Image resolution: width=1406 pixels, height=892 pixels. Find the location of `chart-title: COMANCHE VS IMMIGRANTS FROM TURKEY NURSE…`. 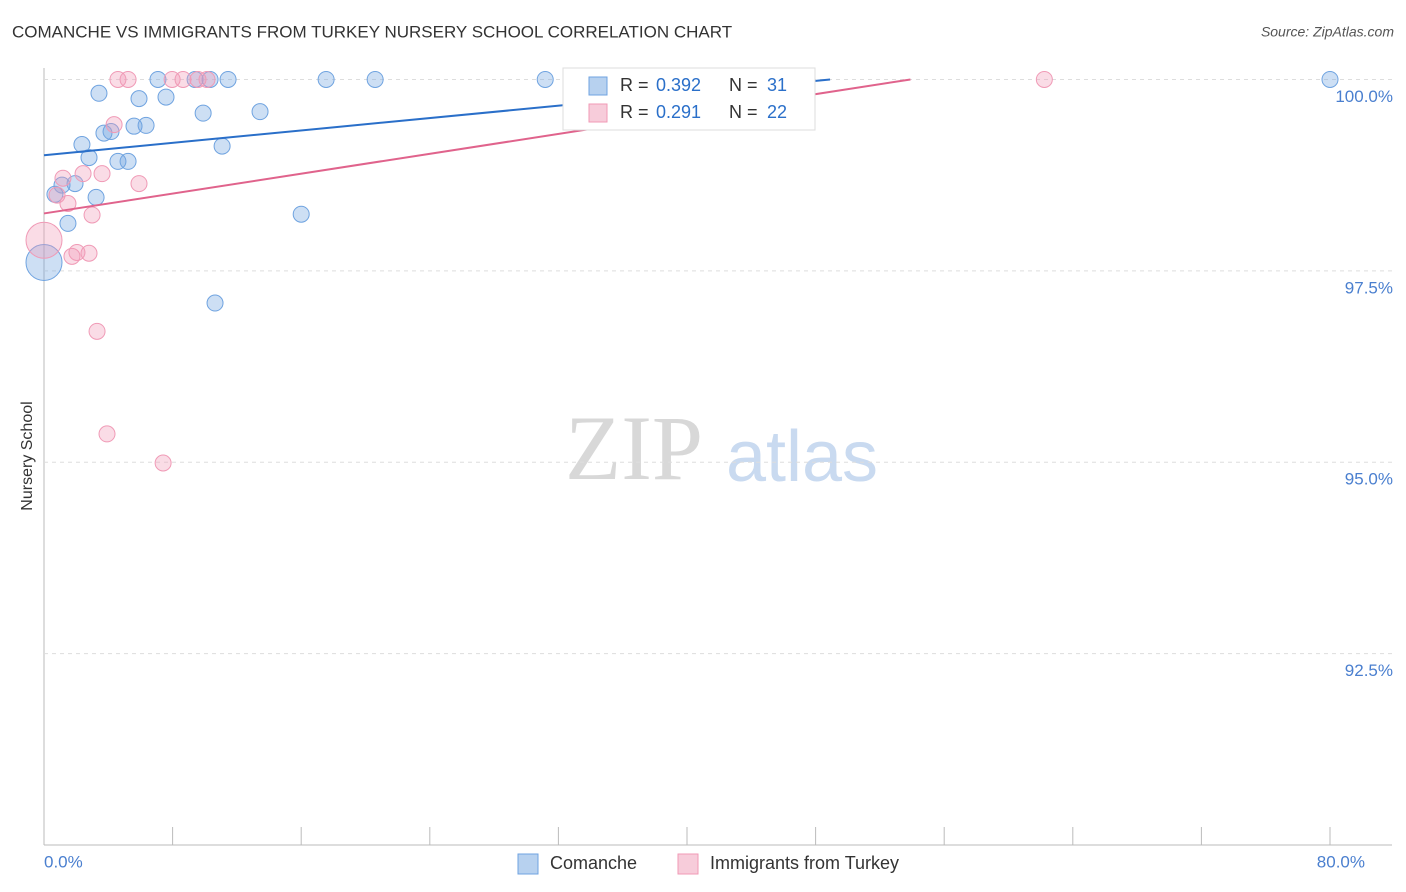

chart-title: COMANCHE VS IMMIGRANTS FROM TURKEY NURSE… is located at coordinates (372, 31).